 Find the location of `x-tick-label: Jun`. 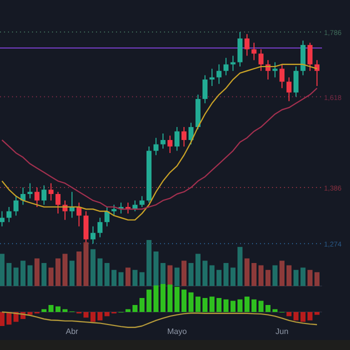

x-tick-label: Jun is located at coordinates (282, 331).